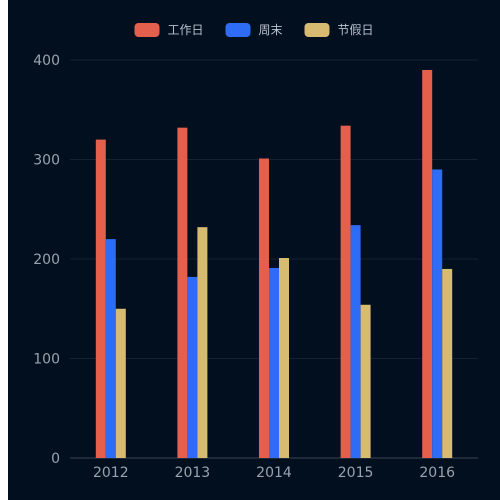 The height and width of the screenshot is (500, 500). What do you see at coordinates (46, 360) in the screenshot?
I see `y-tick-label: 100` at bounding box center [46, 360].